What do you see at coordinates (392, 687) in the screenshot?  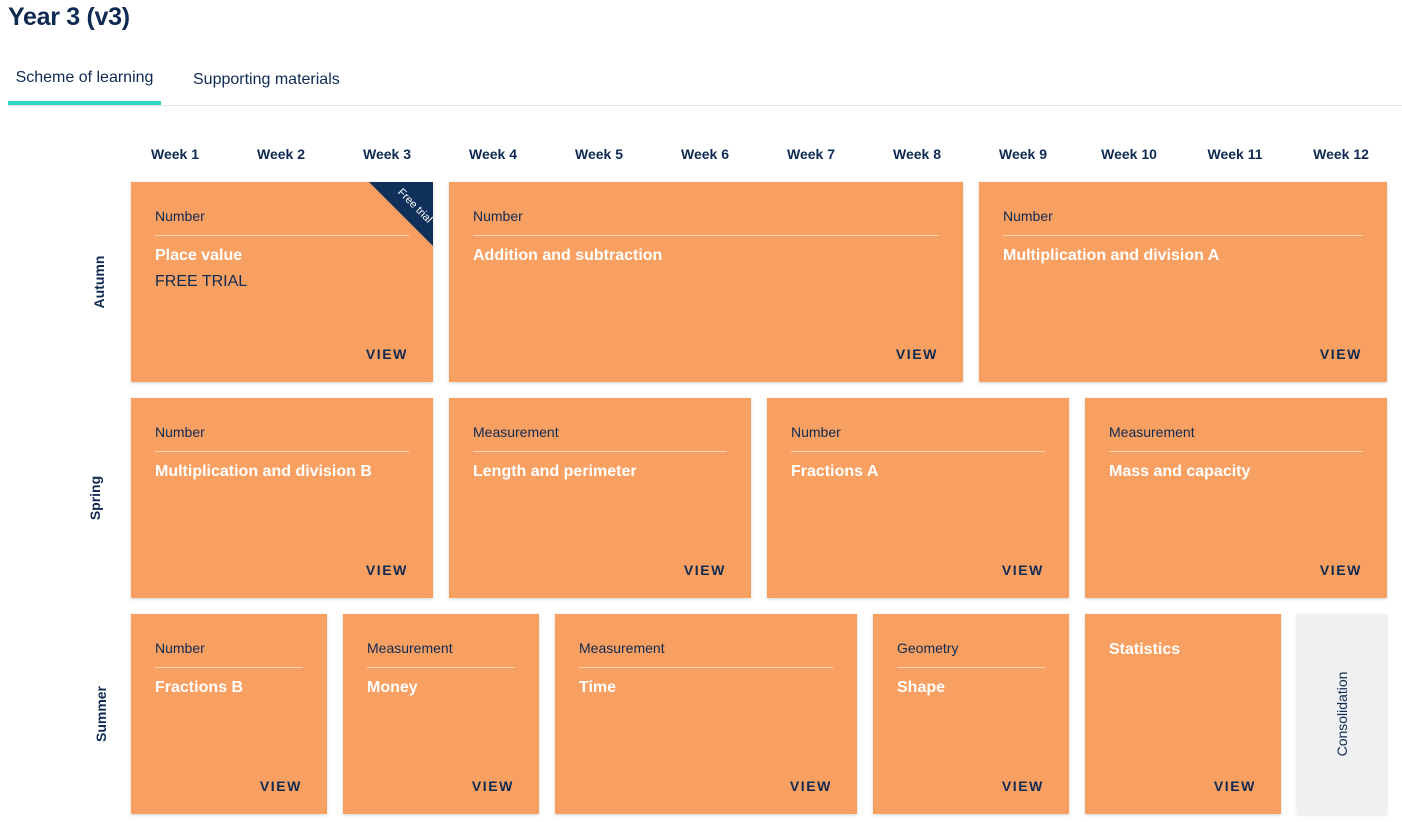 I see `card-title: Money` at bounding box center [392, 687].